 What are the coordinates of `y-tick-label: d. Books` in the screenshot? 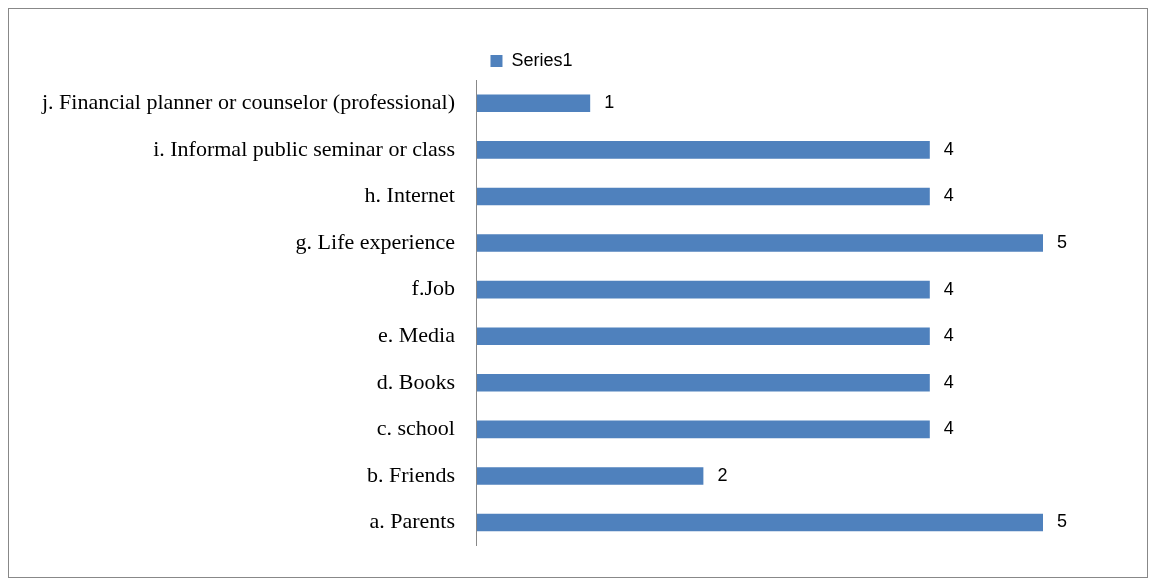 It's located at (415, 381).